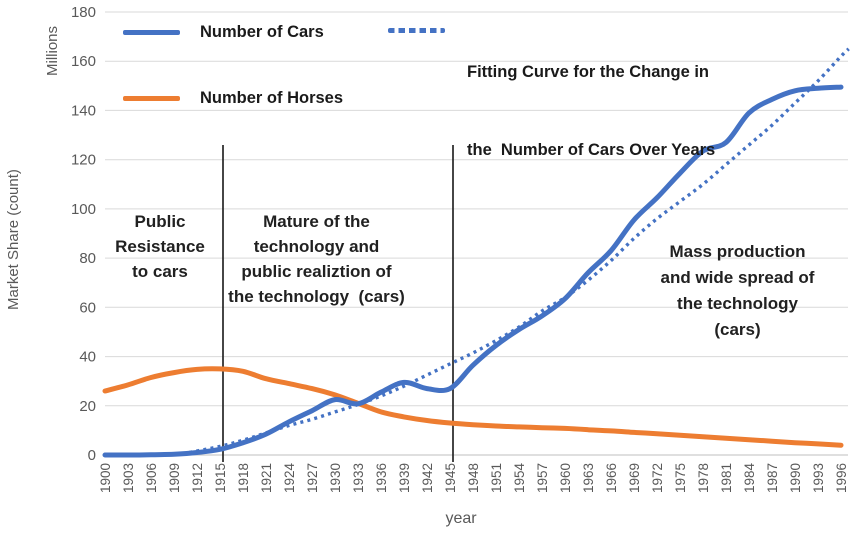  Describe the element at coordinates (197, 478) in the screenshot. I see `svg-text: 1912` at that location.